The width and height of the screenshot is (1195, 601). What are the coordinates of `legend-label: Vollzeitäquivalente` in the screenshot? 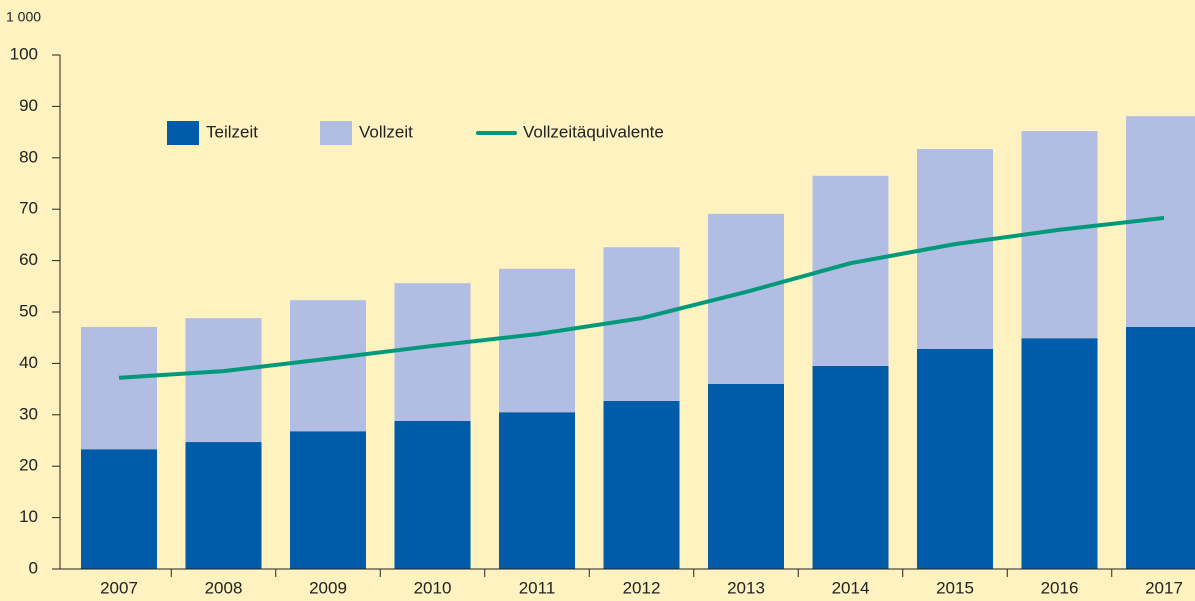 It's located at (593, 131).